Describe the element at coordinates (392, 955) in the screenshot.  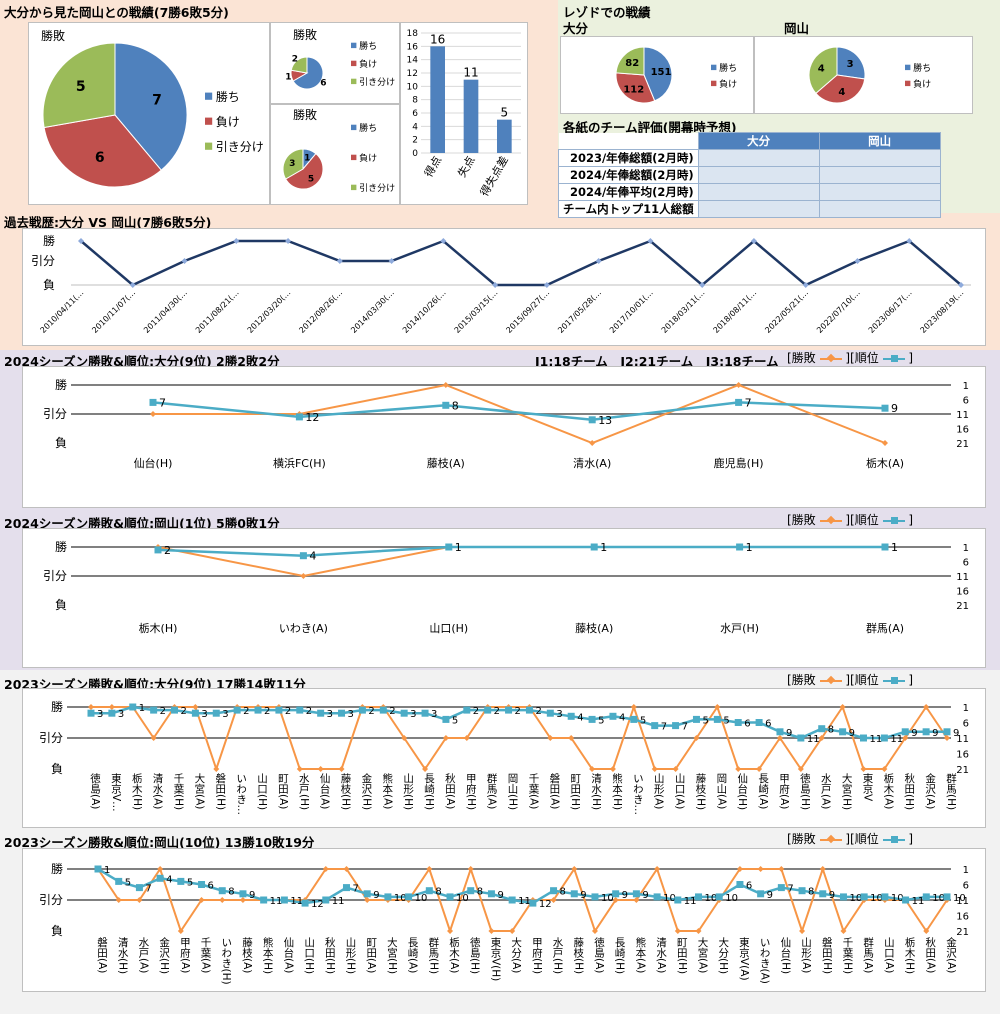
I see `x-category-label: 大宮(H)` at that location.